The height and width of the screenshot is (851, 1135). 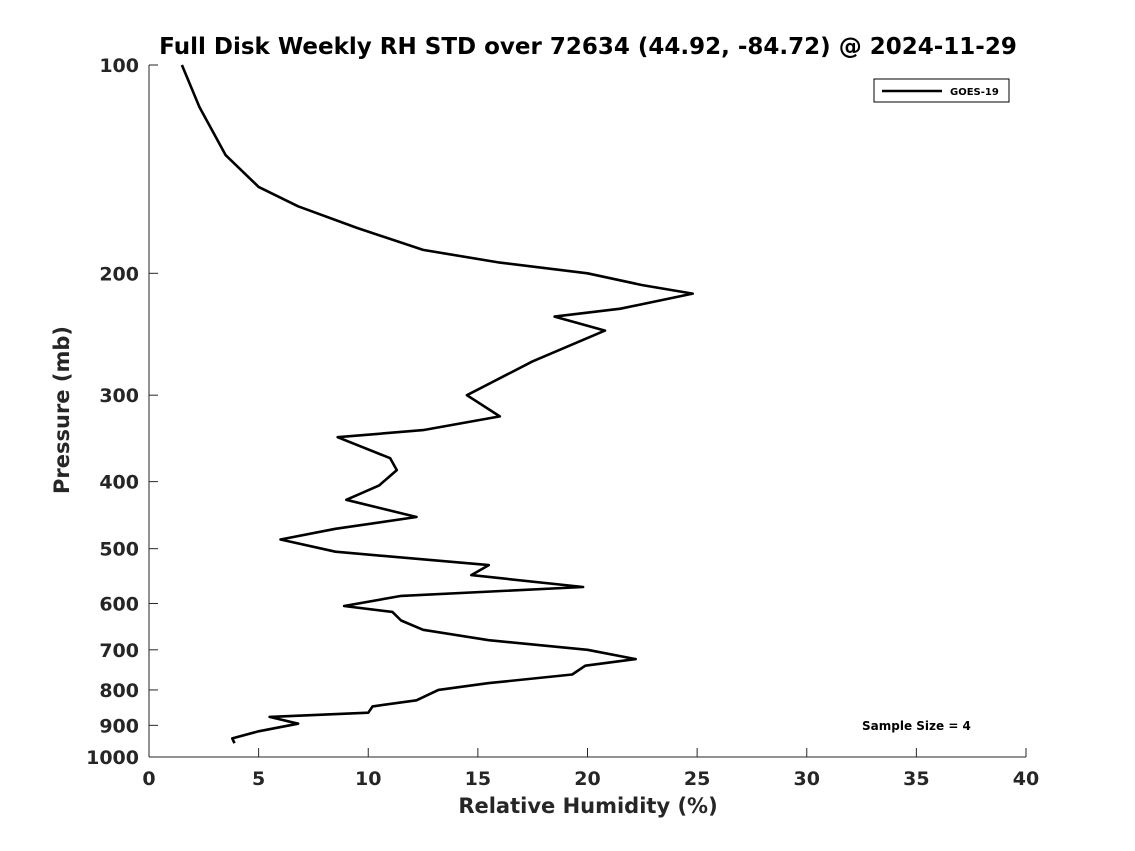 What do you see at coordinates (119, 604) in the screenshot?
I see `y-tick-label: 600` at bounding box center [119, 604].